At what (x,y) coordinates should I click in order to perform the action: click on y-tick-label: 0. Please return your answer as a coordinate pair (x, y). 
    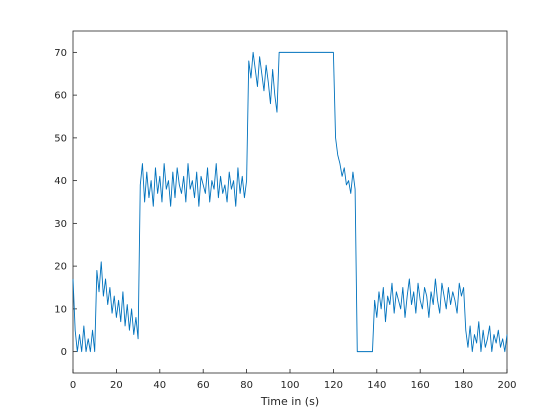
    Looking at the image, I should click on (64, 352).